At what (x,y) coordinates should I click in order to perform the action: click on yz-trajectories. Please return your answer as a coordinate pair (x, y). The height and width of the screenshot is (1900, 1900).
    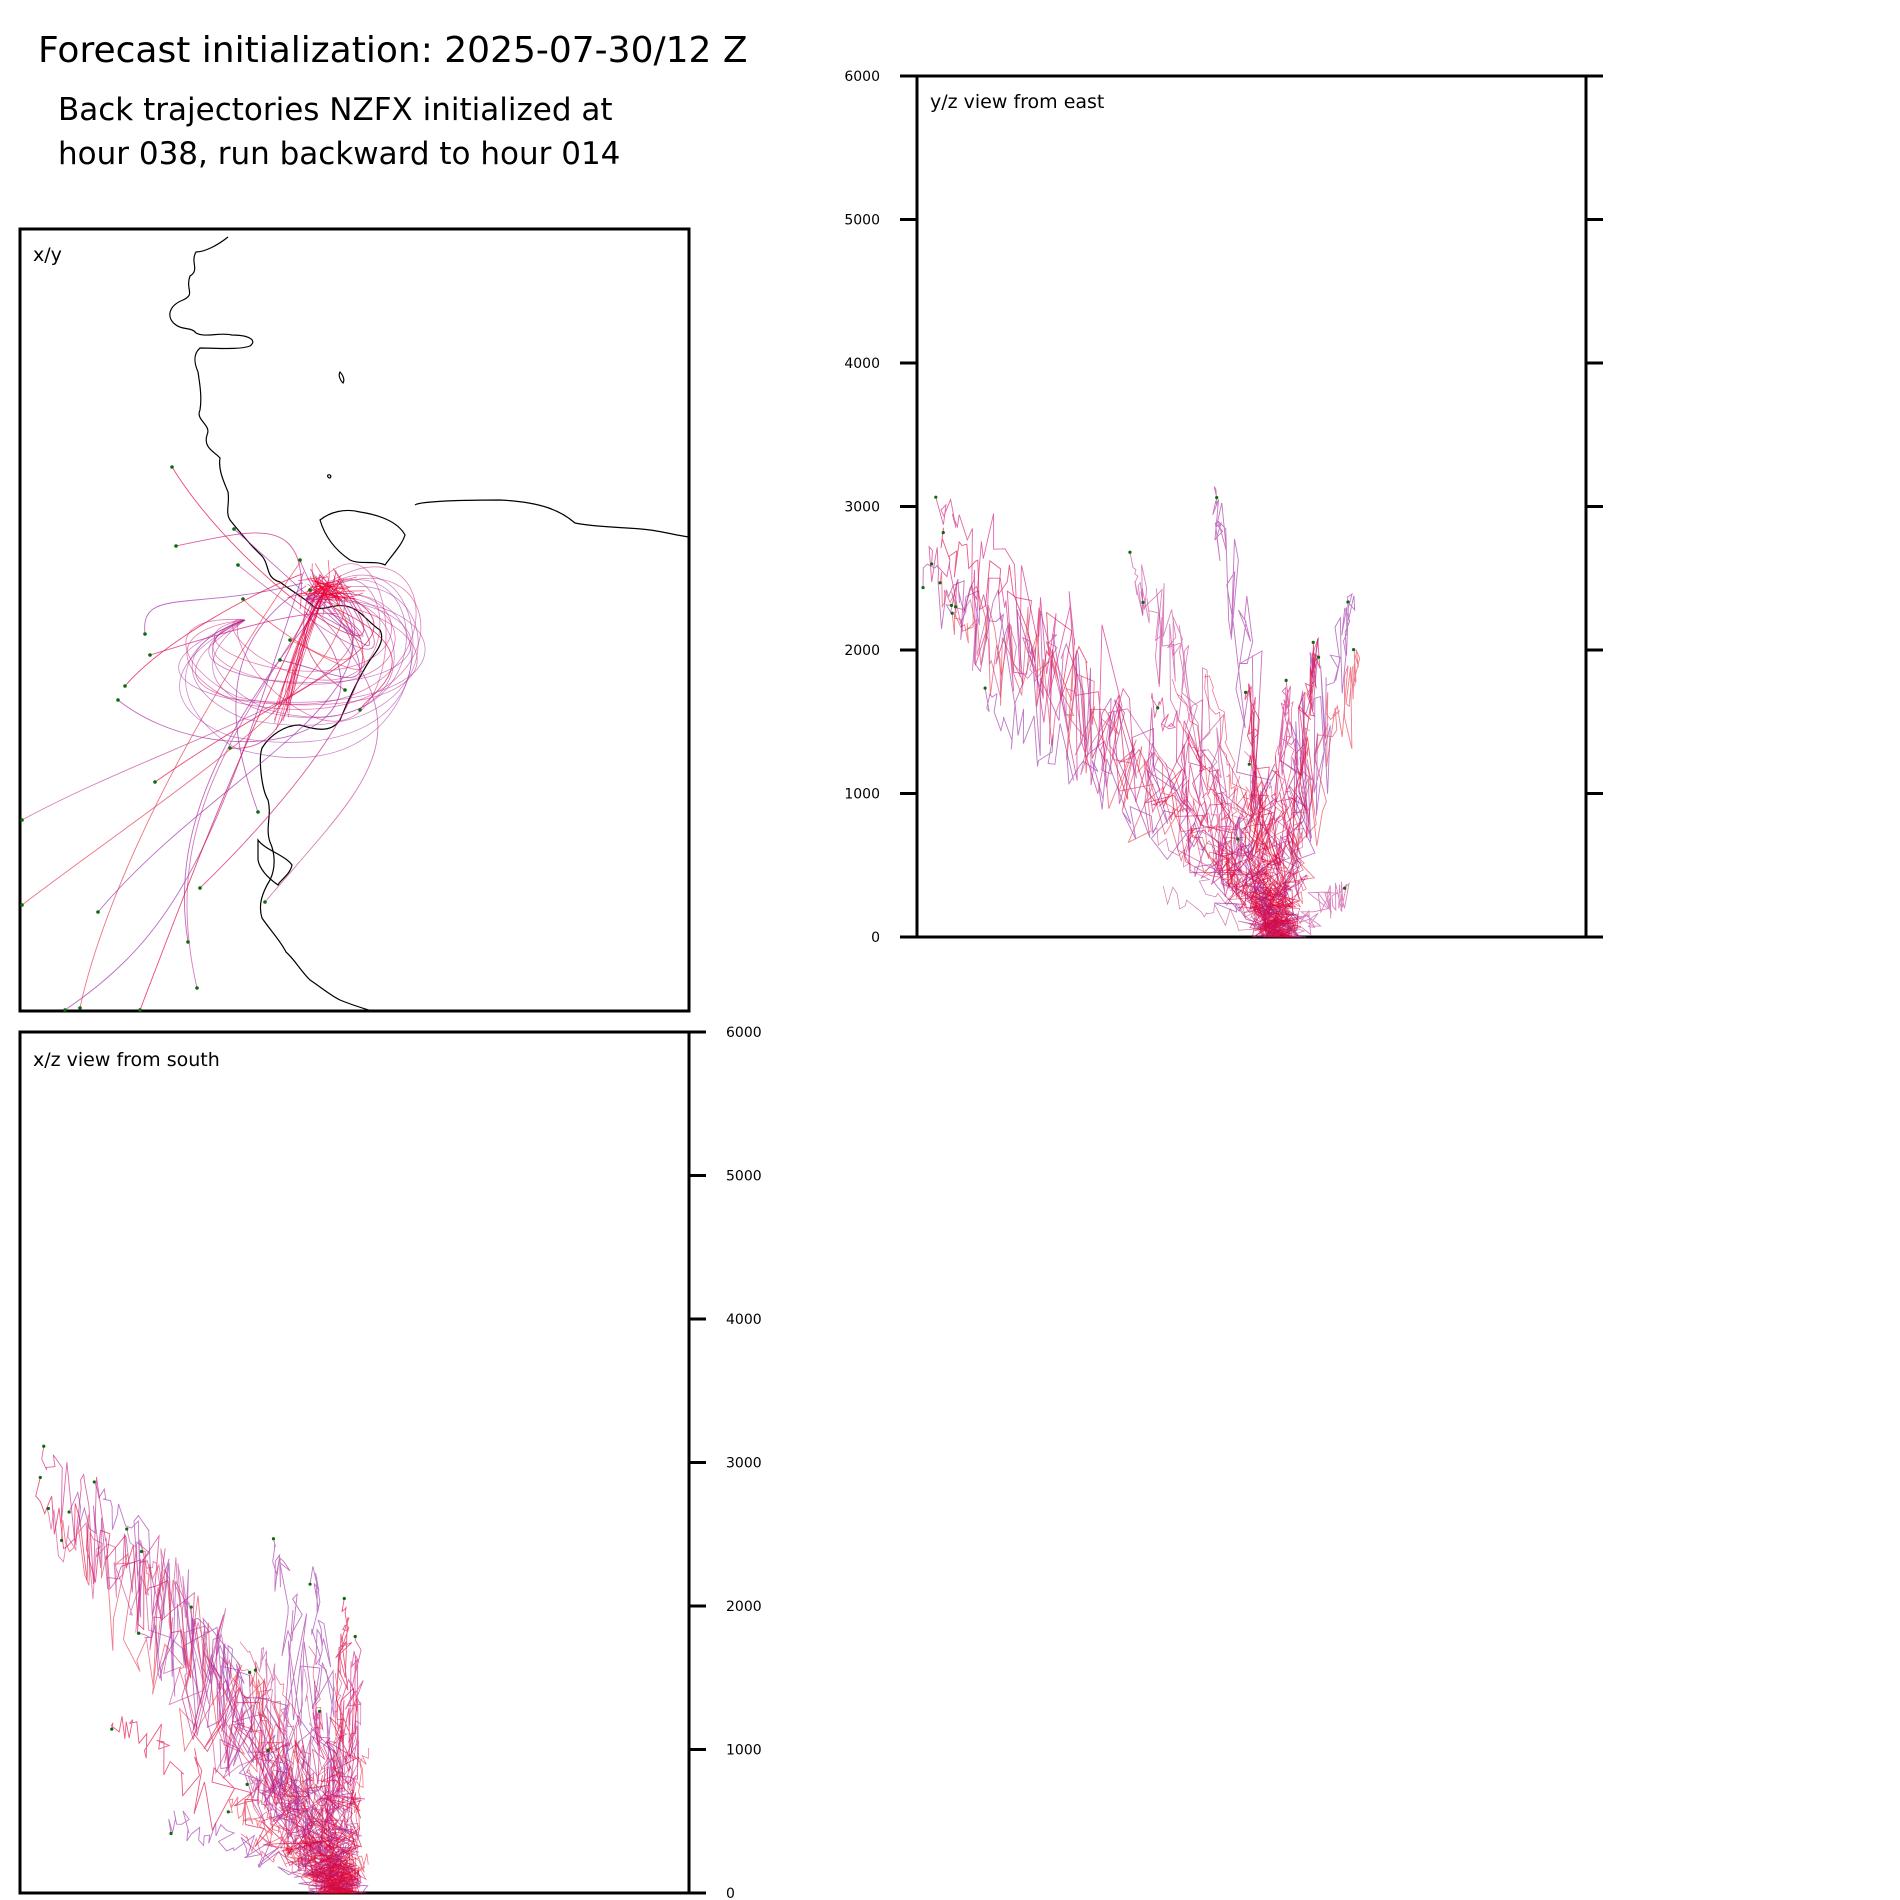
    Looking at the image, I should click on (1141, 712).